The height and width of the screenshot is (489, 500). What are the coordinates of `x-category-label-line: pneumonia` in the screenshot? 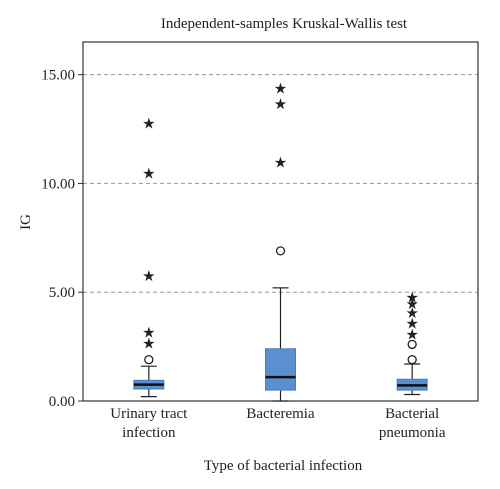 It's located at (412, 433).